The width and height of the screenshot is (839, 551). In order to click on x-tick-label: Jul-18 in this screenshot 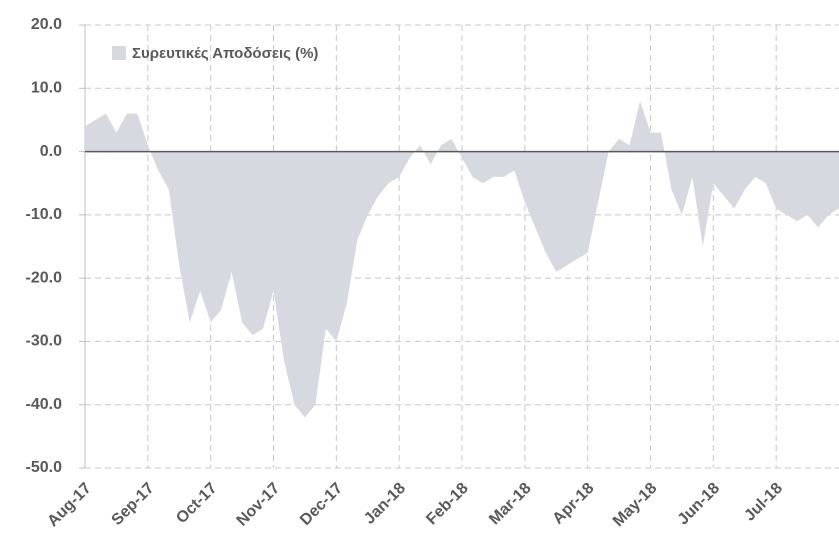, I will do `click(763, 502)`.